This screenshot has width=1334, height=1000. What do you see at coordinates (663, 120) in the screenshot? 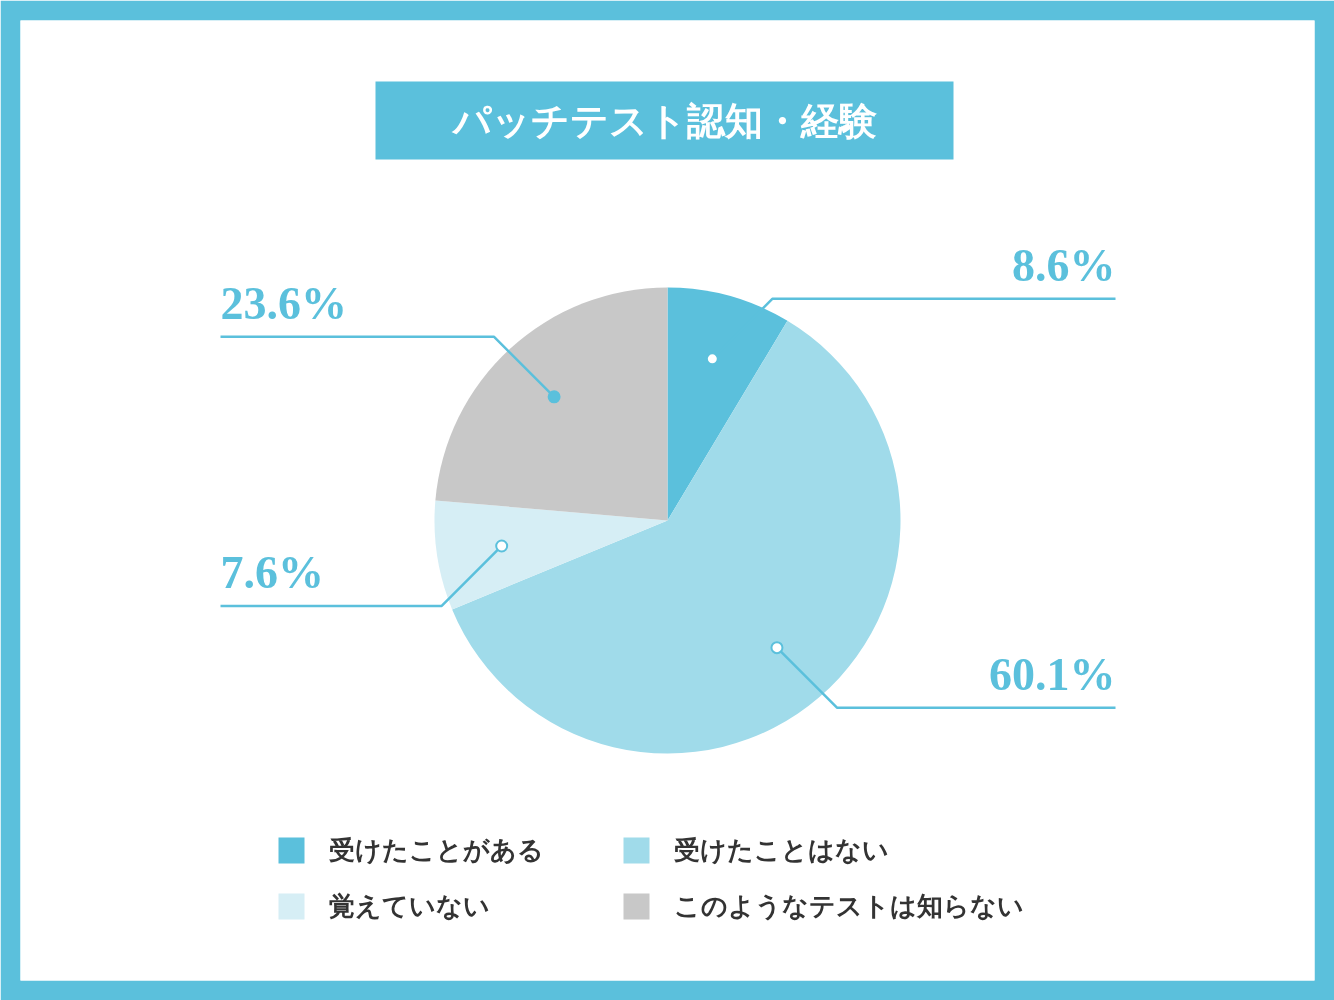
I see `chart-title: パッチテスト認知・経験` at bounding box center [663, 120].